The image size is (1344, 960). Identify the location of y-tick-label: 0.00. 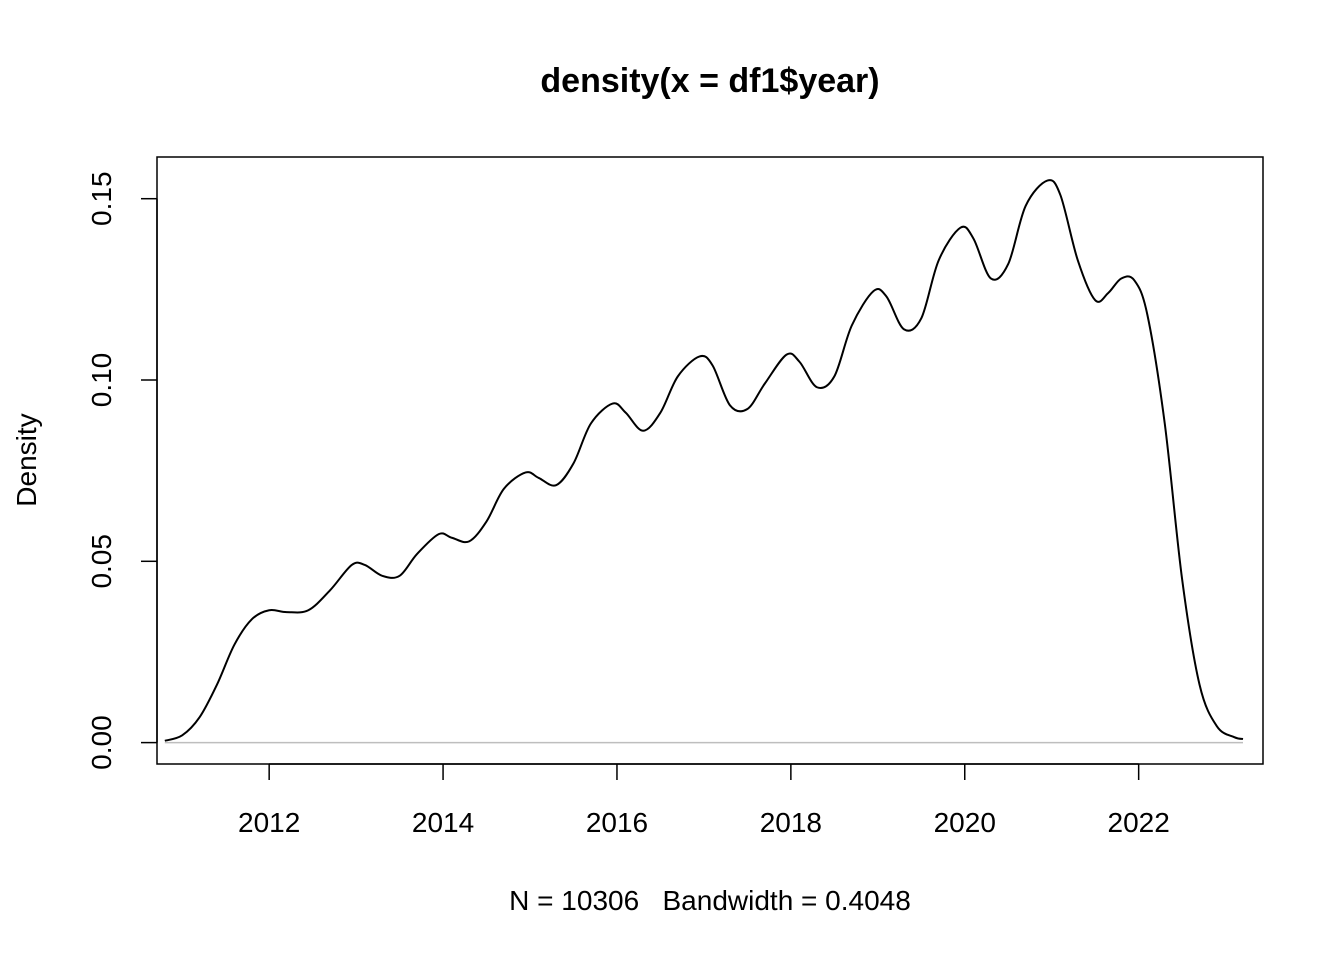
(101, 742).